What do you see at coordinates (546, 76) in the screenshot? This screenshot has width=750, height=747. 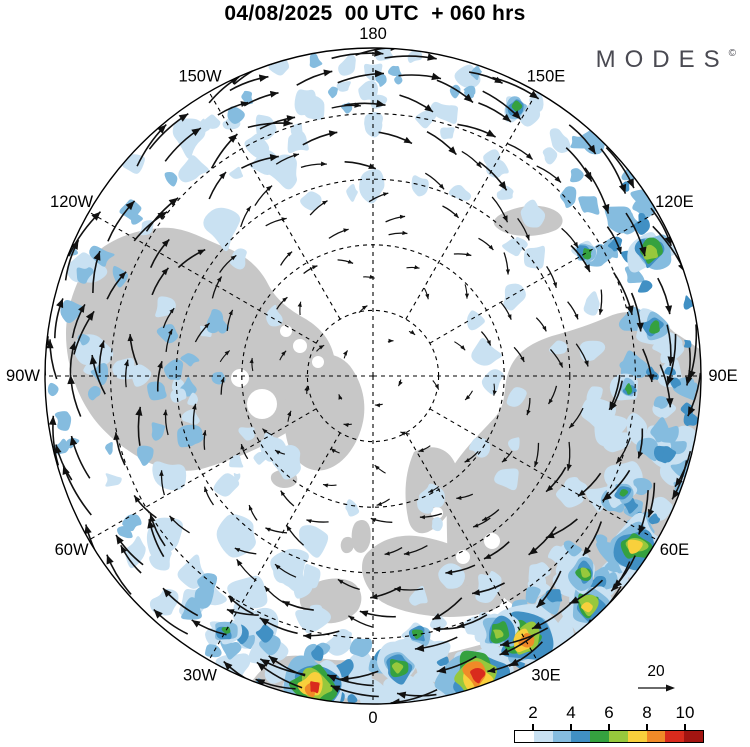 I see `lon-label-150E: 150E` at bounding box center [546, 76].